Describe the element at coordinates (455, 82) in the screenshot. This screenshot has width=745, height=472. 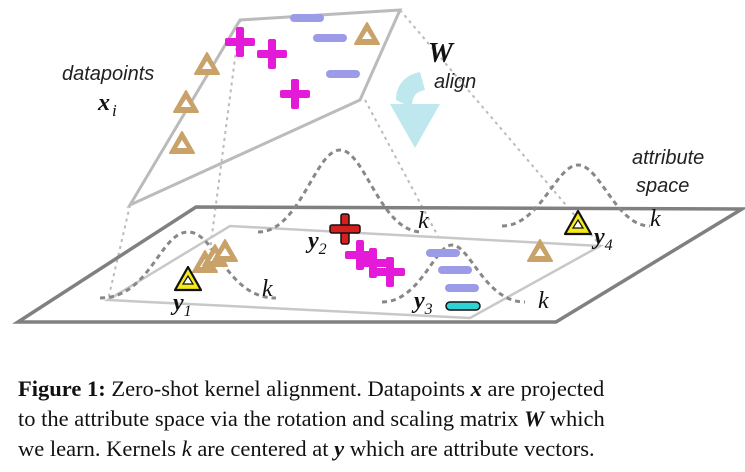
I see `align-label: align` at that location.